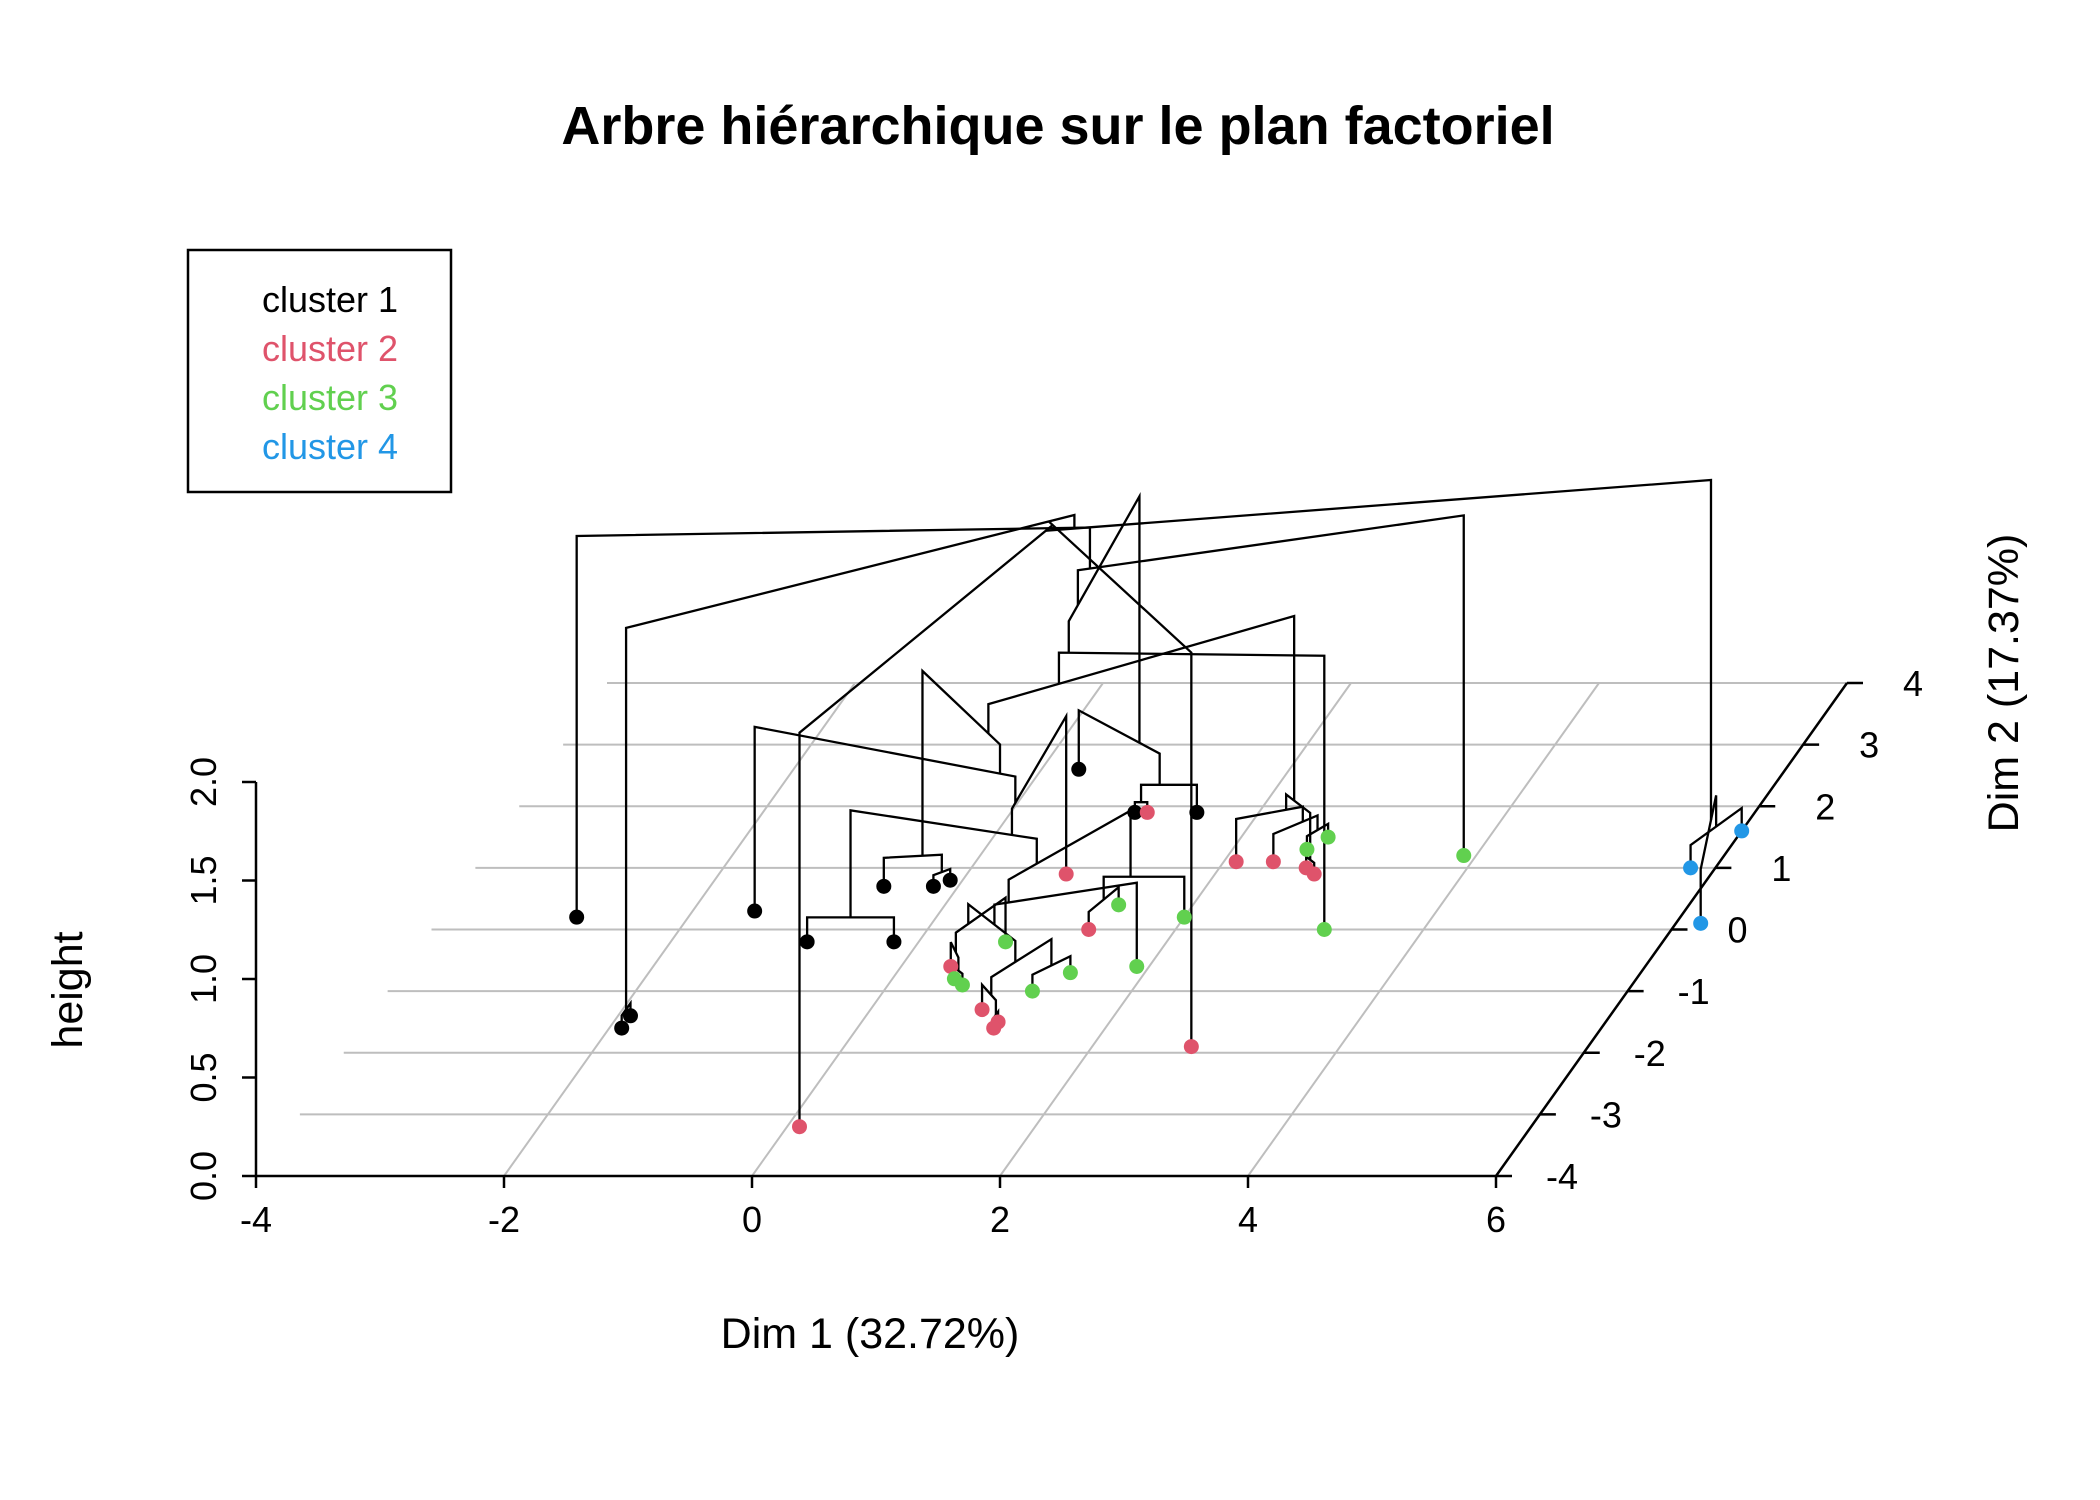  Describe the element at coordinates (1606, 1114) in the screenshot. I see `y-tick-label-1: -3` at that location.